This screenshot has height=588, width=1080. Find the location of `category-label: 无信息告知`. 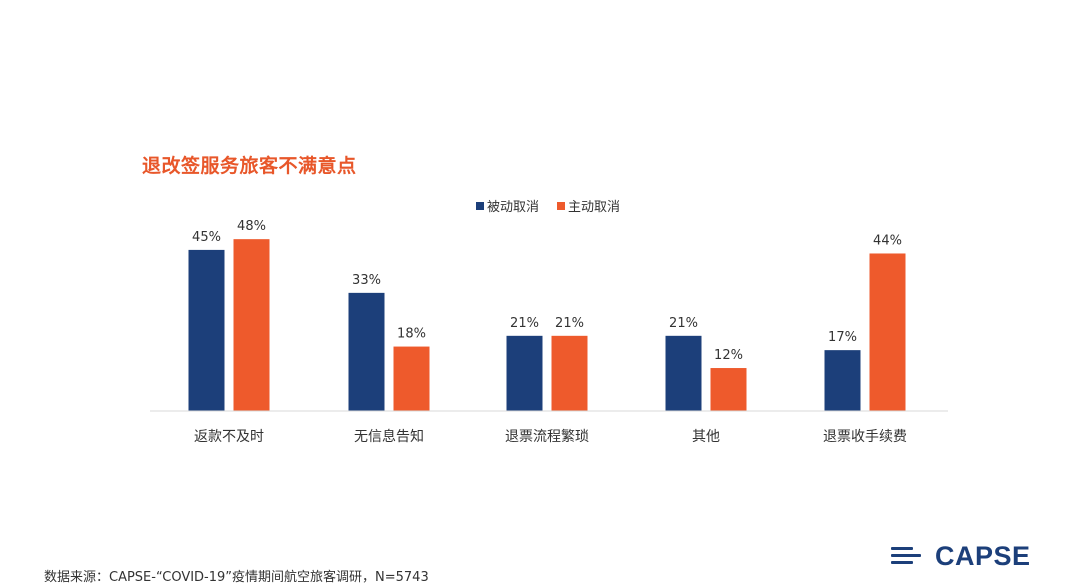

category-label: 无信息告知 is located at coordinates (389, 436).